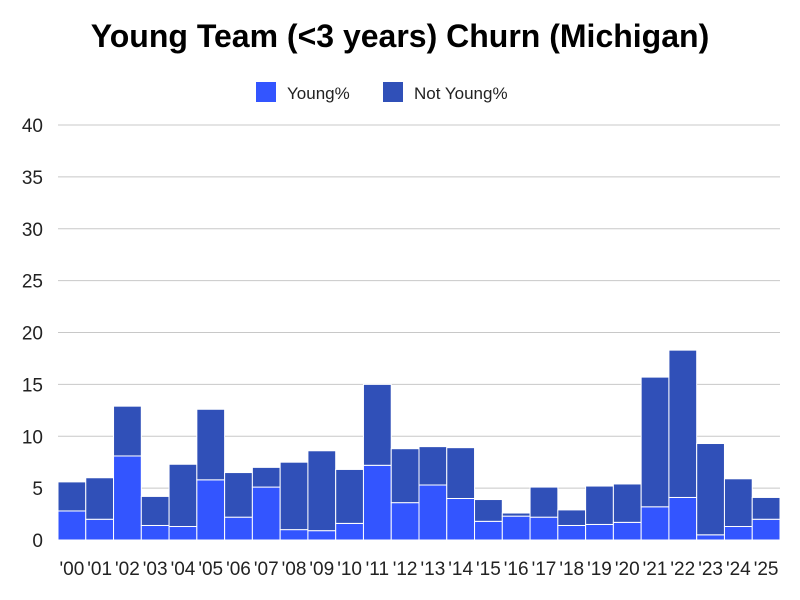 The image size is (800, 600). Describe the element at coordinates (266, 569) in the screenshot. I see `x-tick-label: '07` at that location.